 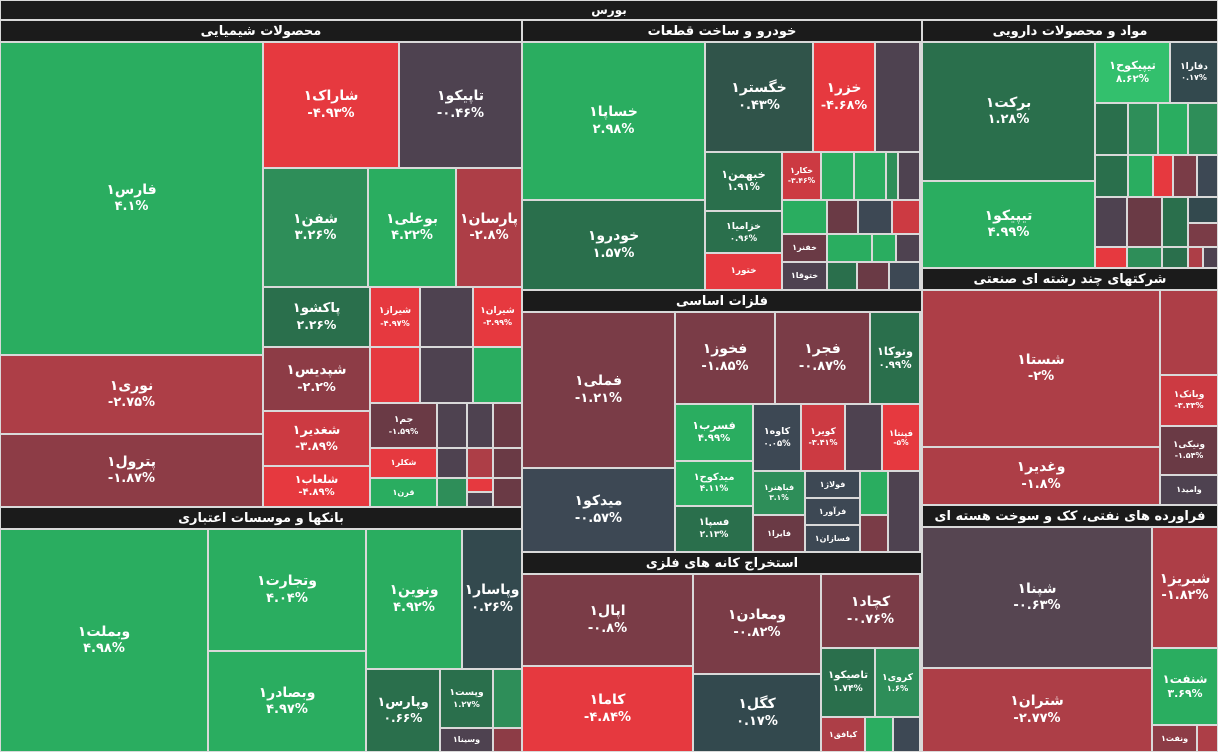 What do you see at coordinates (1185, 587) in the screenshot?
I see `stock-tile-شبریز۱: شبریز۱ -۱.۸۲%` at bounding box center [1185, 587].